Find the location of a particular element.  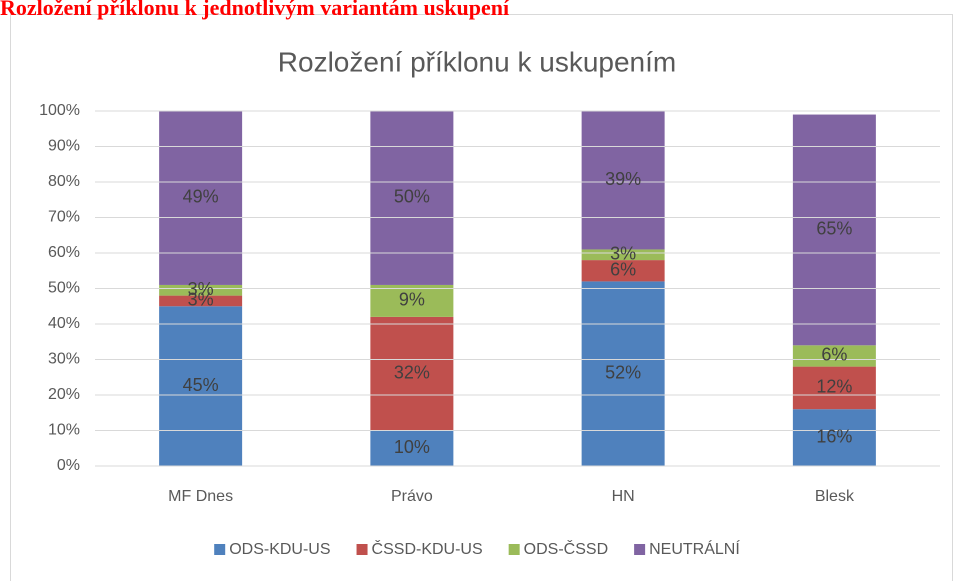

y-tick-label: 20% is located at coordinates (64, 394).